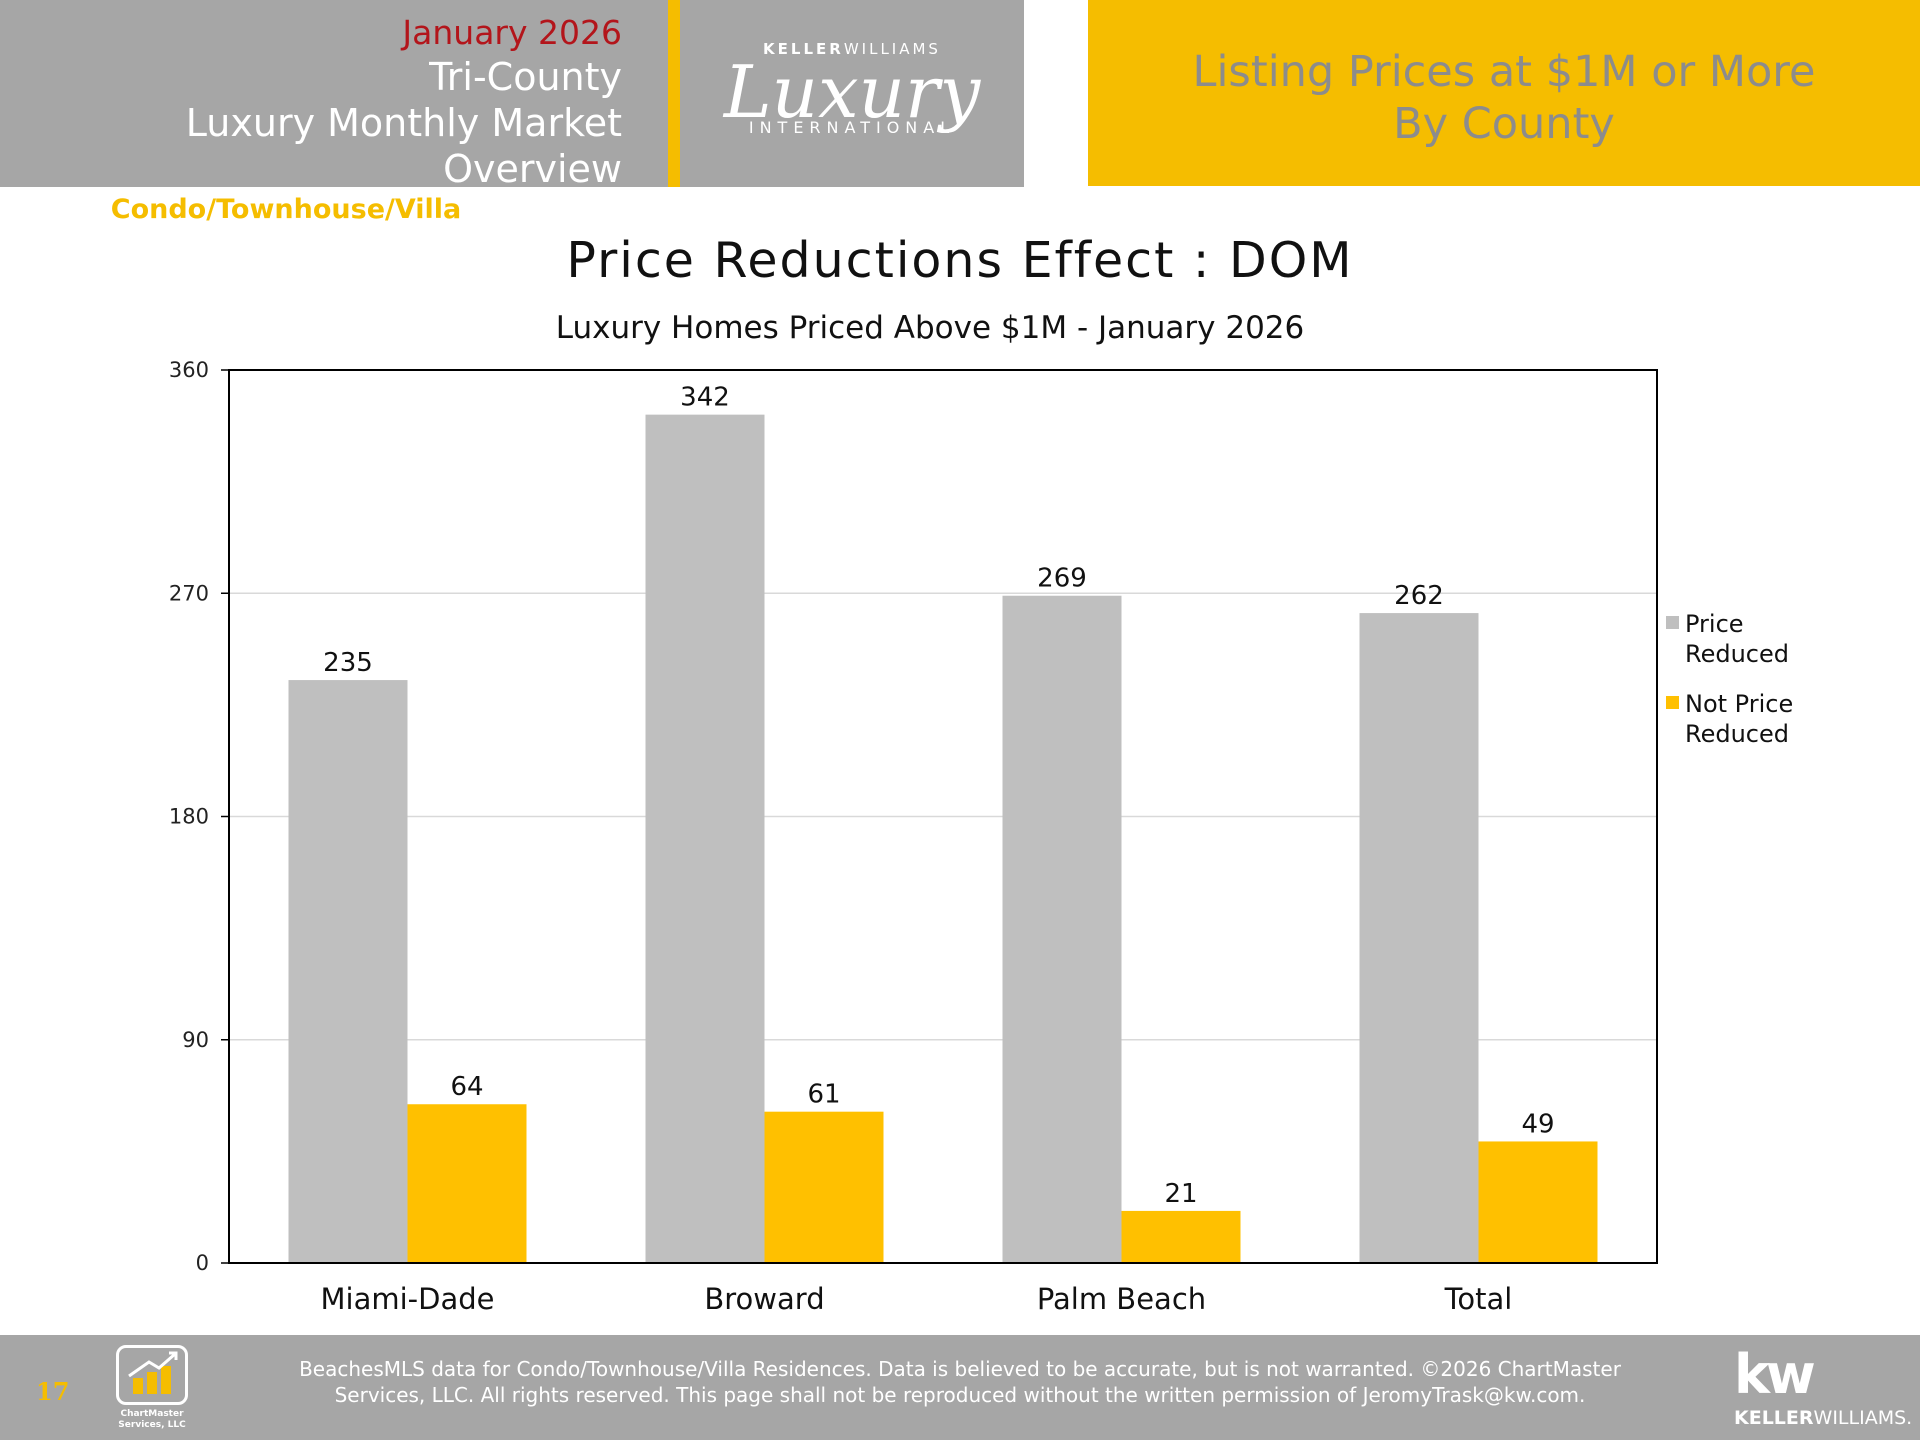 This screenshot has height=1440, width=1920. I want to click on property-type-highlight: Condo/Townhouse/Villa, so click(286, 209).